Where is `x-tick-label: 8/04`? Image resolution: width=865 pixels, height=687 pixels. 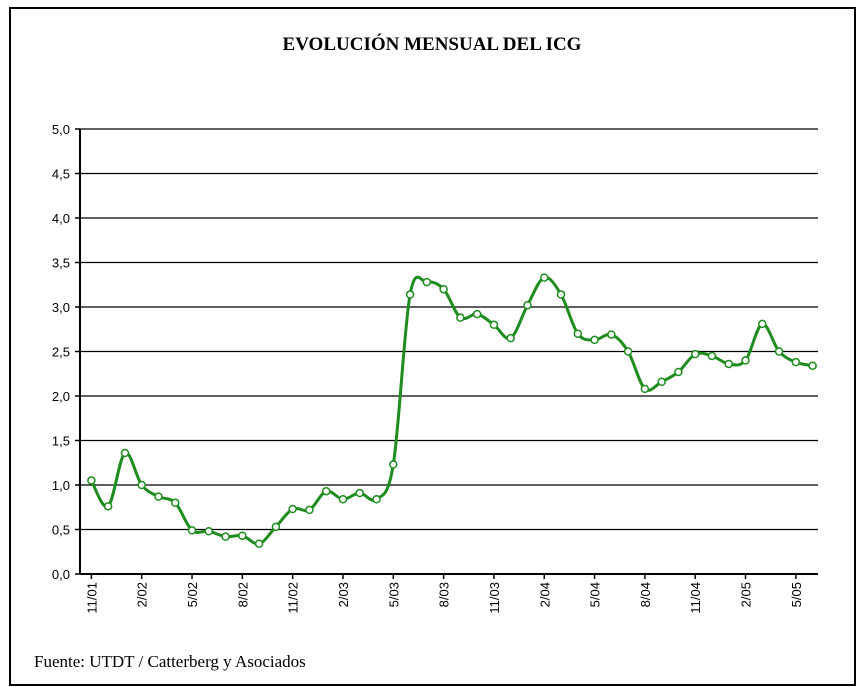
x-tick-label: 8/04 is located at coordinates (645, 594).